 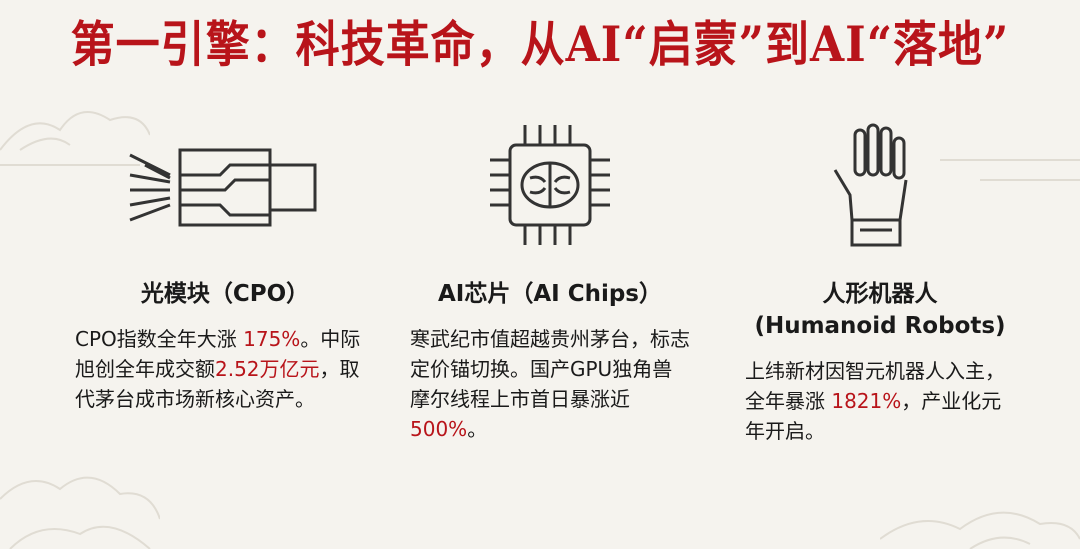 What do you see at coordinates (550, 185) in the screenshot?
I see `ai-chip-brain-icon` at bounding box center [550, 185].